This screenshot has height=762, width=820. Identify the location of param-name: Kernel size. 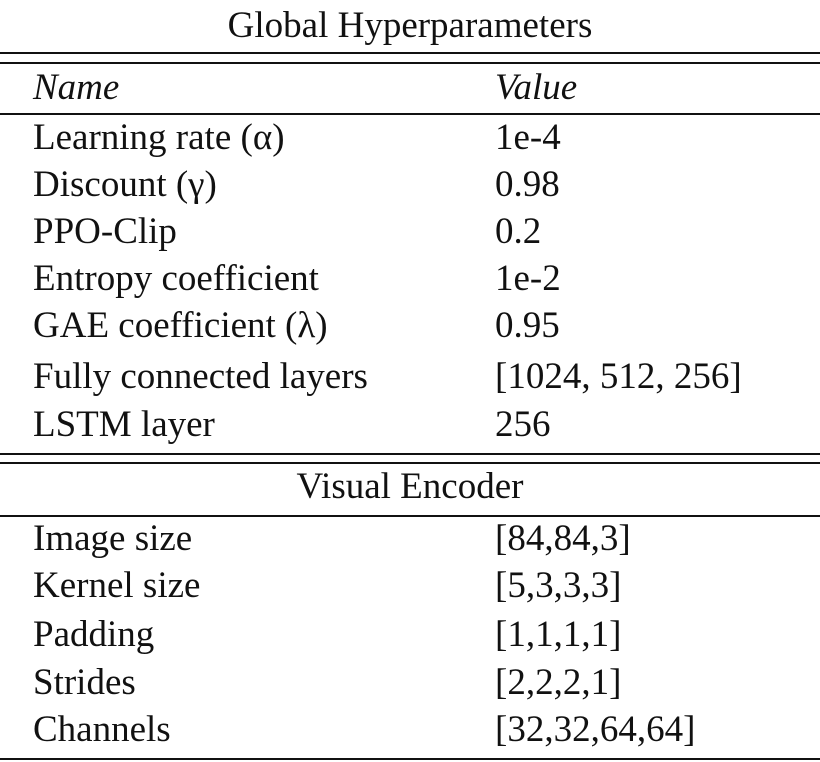
(117, 585).